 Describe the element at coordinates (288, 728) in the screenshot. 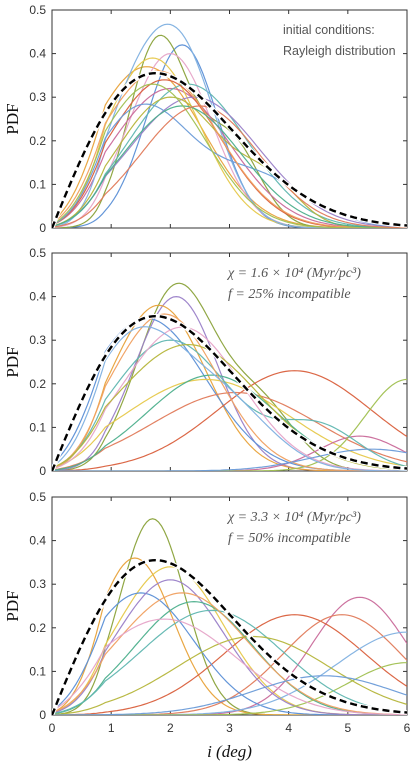

I see `x-tick-label: 4` at that location.